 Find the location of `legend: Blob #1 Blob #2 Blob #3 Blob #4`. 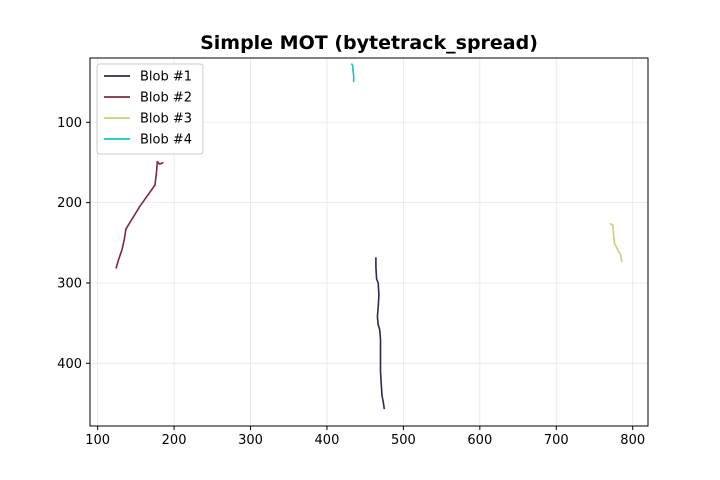

legend: Blob #1 Blob #2 Blob #3 Blob #4 is located at coordinates (150, 109).